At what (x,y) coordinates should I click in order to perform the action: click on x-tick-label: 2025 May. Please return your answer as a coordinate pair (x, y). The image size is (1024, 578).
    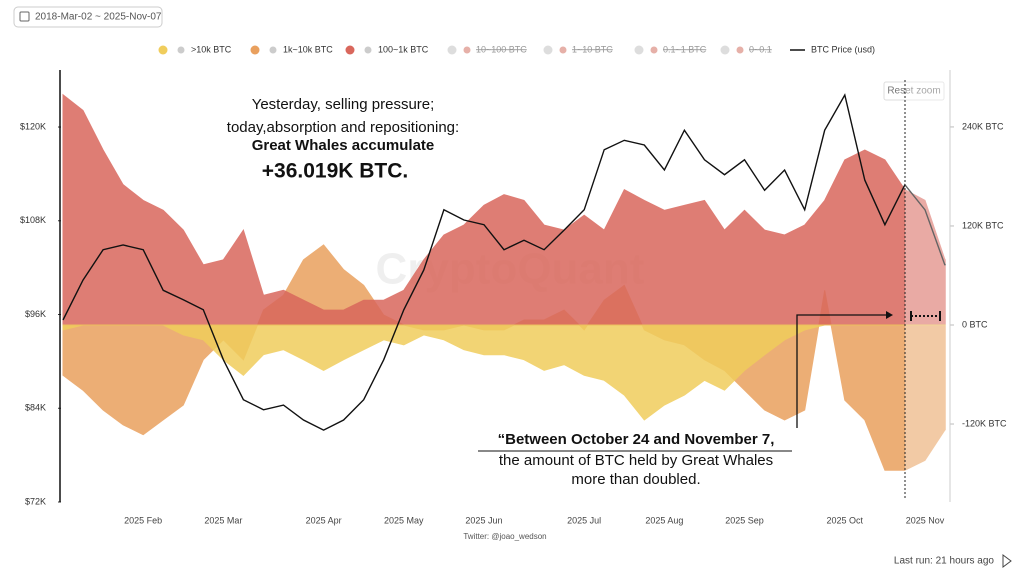
    Looking at the image, I should click on (404, 520).